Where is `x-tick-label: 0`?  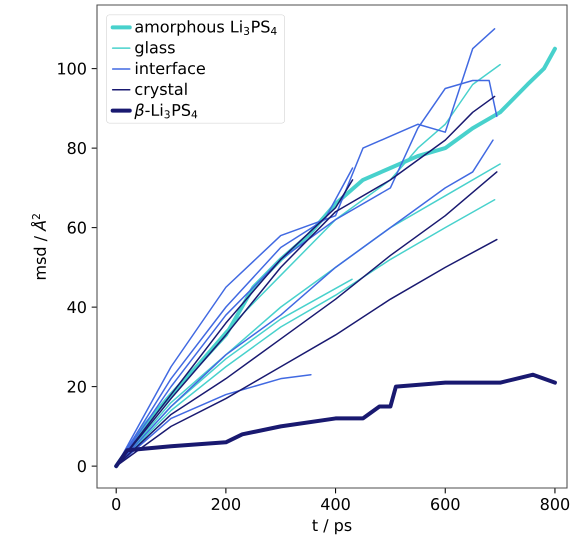
x-tick-label: 0 is located at coordinates (116, 504).